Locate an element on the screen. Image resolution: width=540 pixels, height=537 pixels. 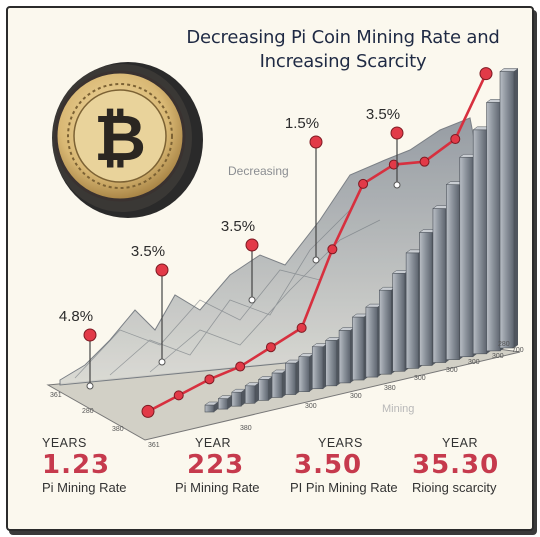
x-tick-11: 300 is located at coordinates (474, 362).